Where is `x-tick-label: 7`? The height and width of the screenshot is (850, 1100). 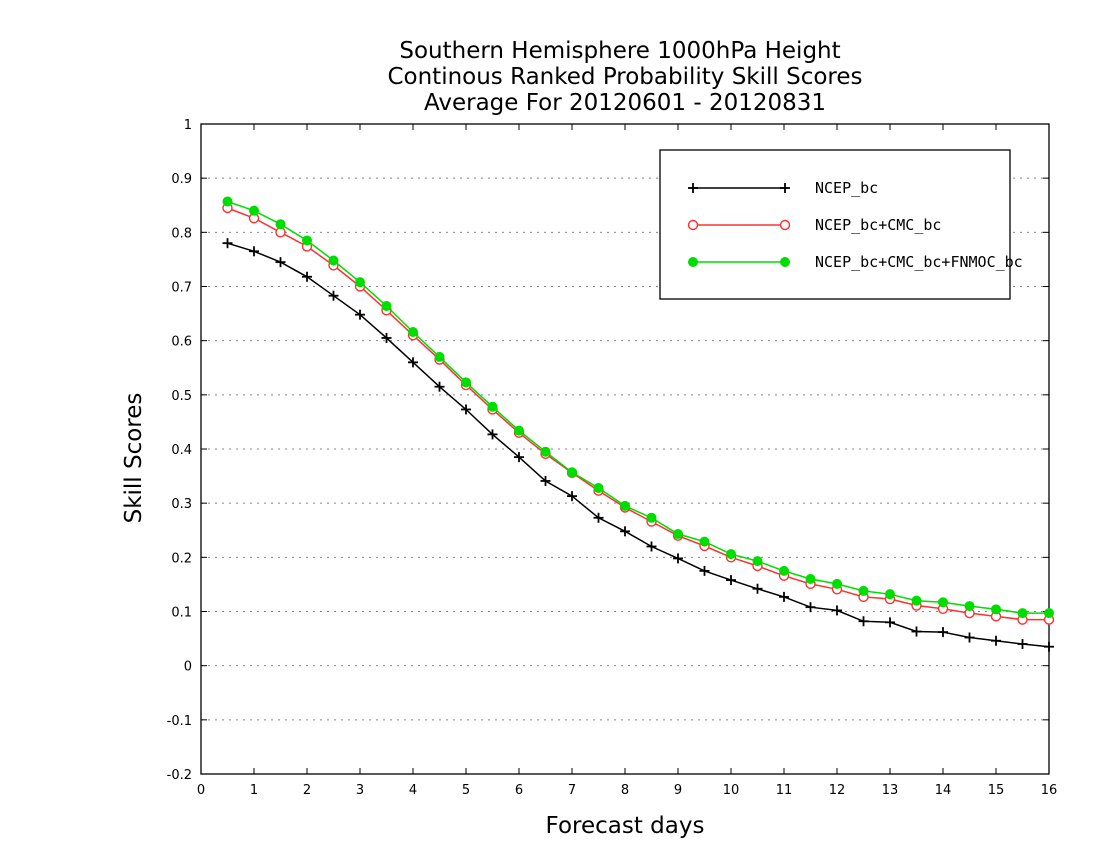
x-tick-label: 7 is located at coordinates (572, 790).